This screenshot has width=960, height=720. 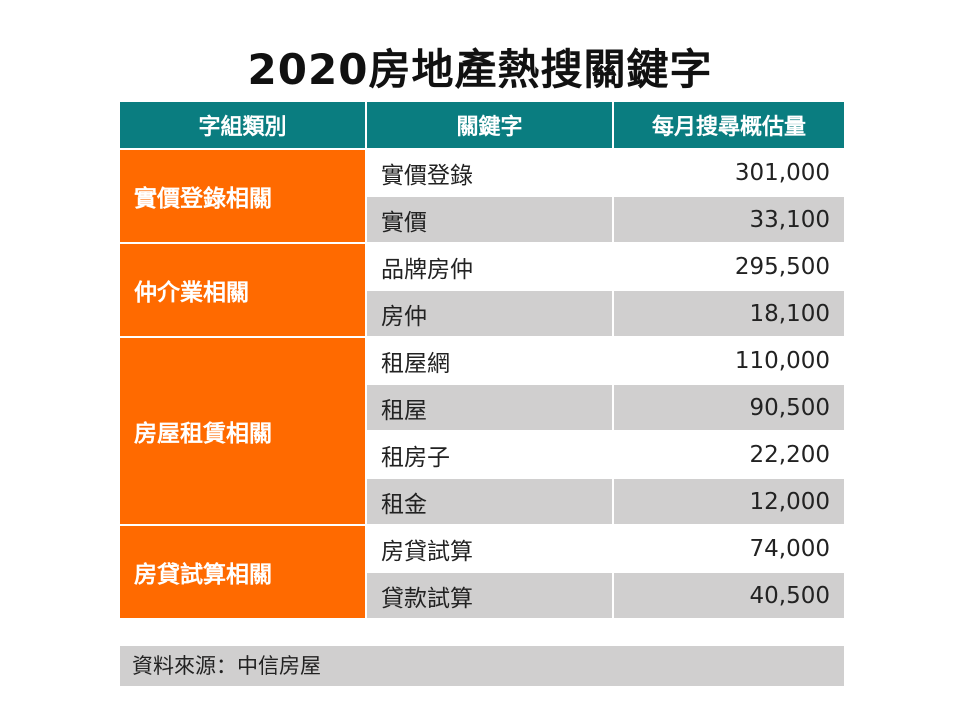 What do you see at coordinates (728, 549) in the screenshot?
I see `volume-cell: 74,000` at bounding box center [728, 549].